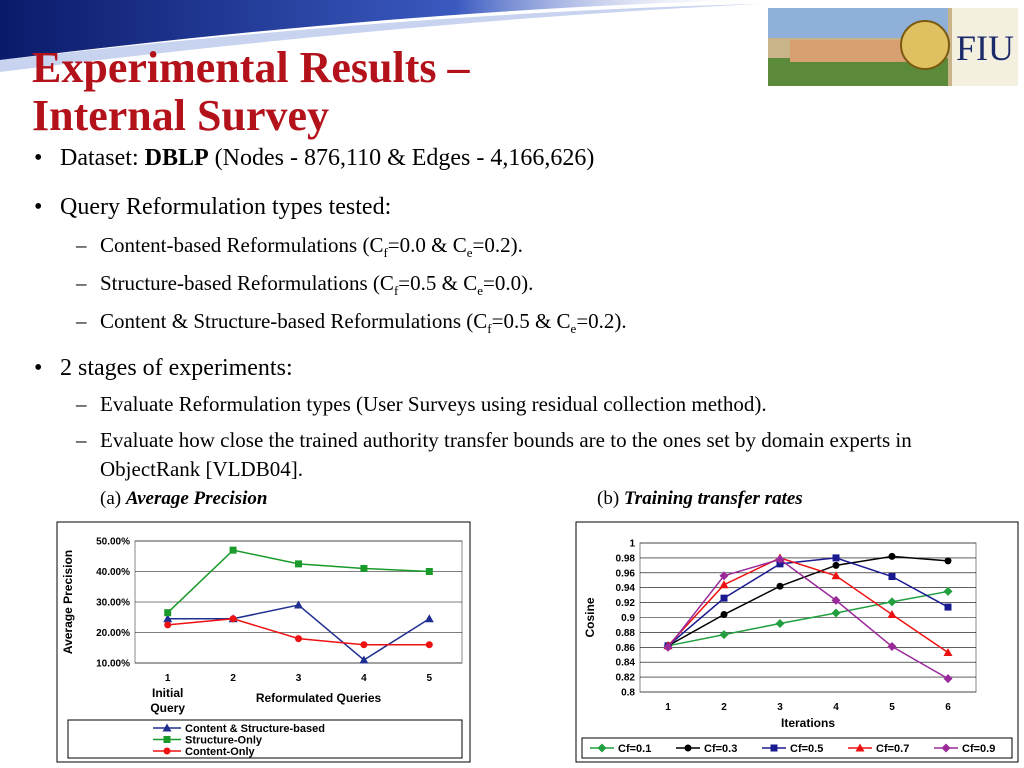 This screenshot has width=1024, height=768. Describe the element at coordinates (180, 115) in the screenshot. I see `title-line: Internal Survey` at that location.